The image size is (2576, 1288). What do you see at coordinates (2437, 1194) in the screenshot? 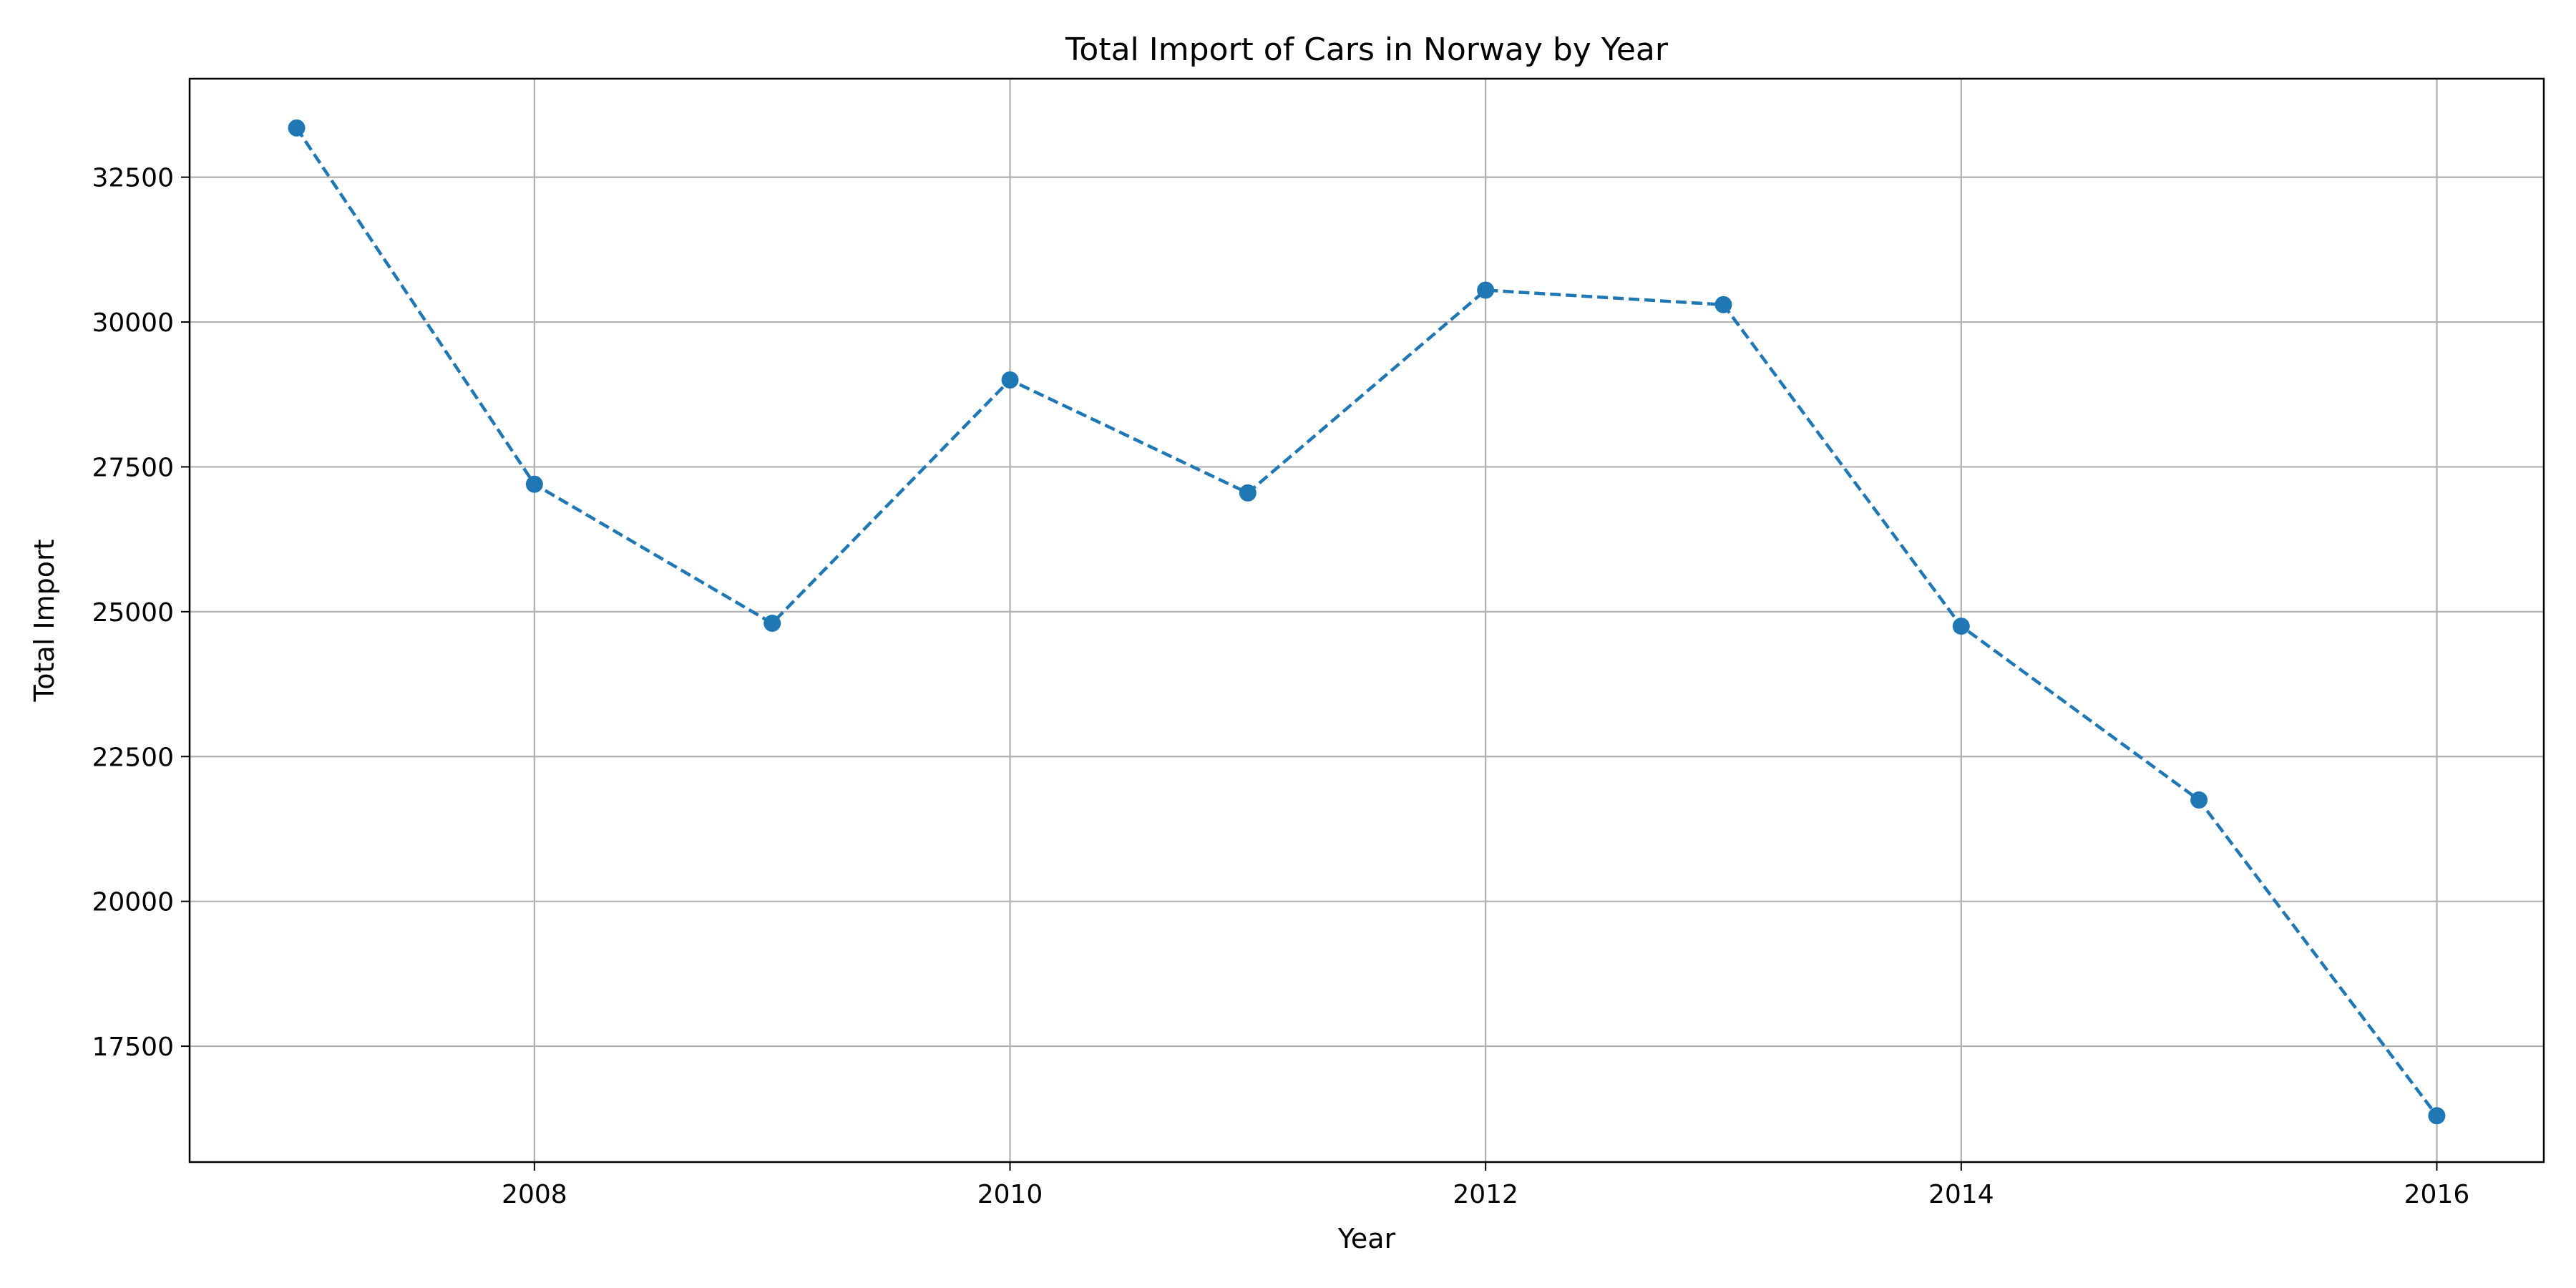
I see `x-tick-label: 2016` at bounding box center [2437, 1194].